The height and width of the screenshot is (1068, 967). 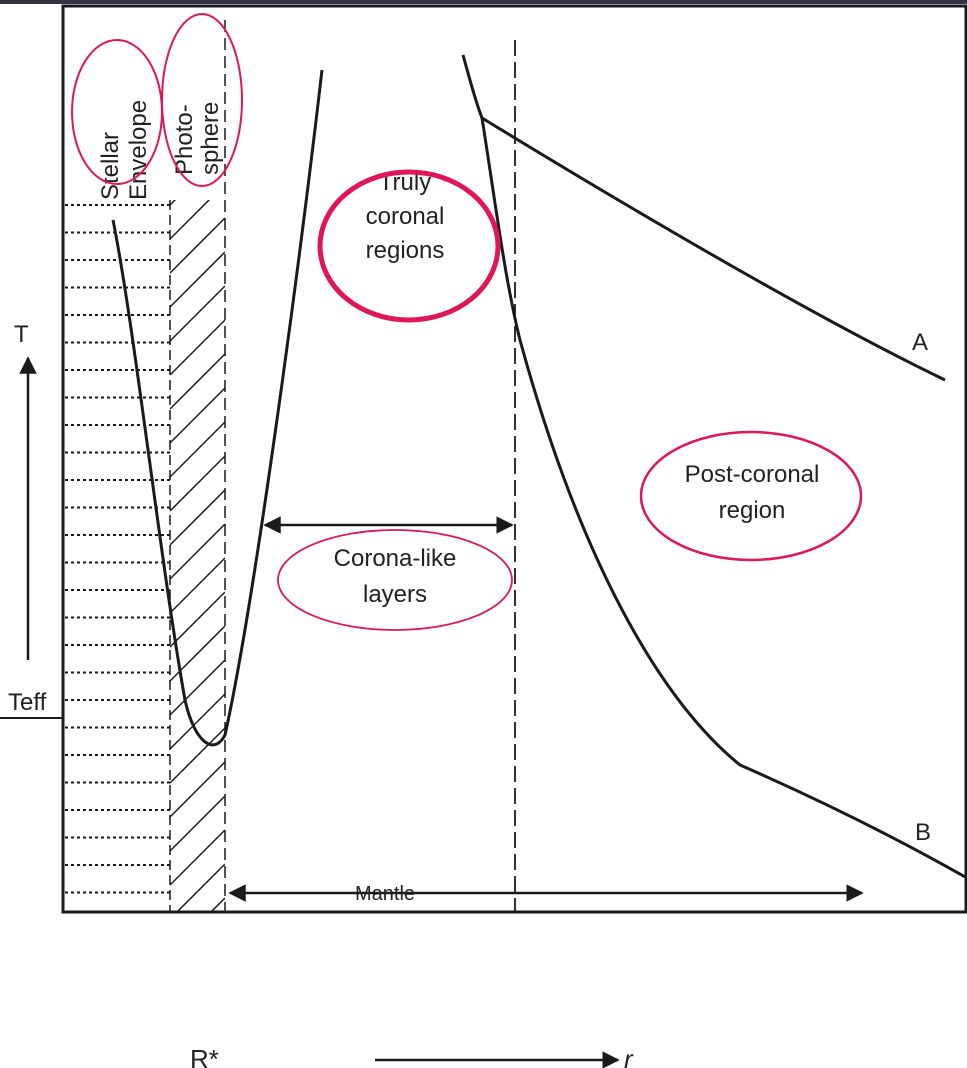 I want to click on axis-marker: R*, so click(x=204, y=1056).